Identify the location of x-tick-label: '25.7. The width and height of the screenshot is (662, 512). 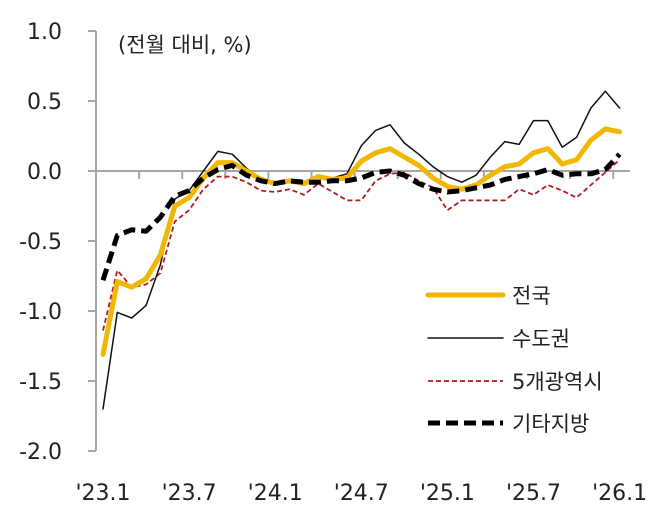
(533, 493).